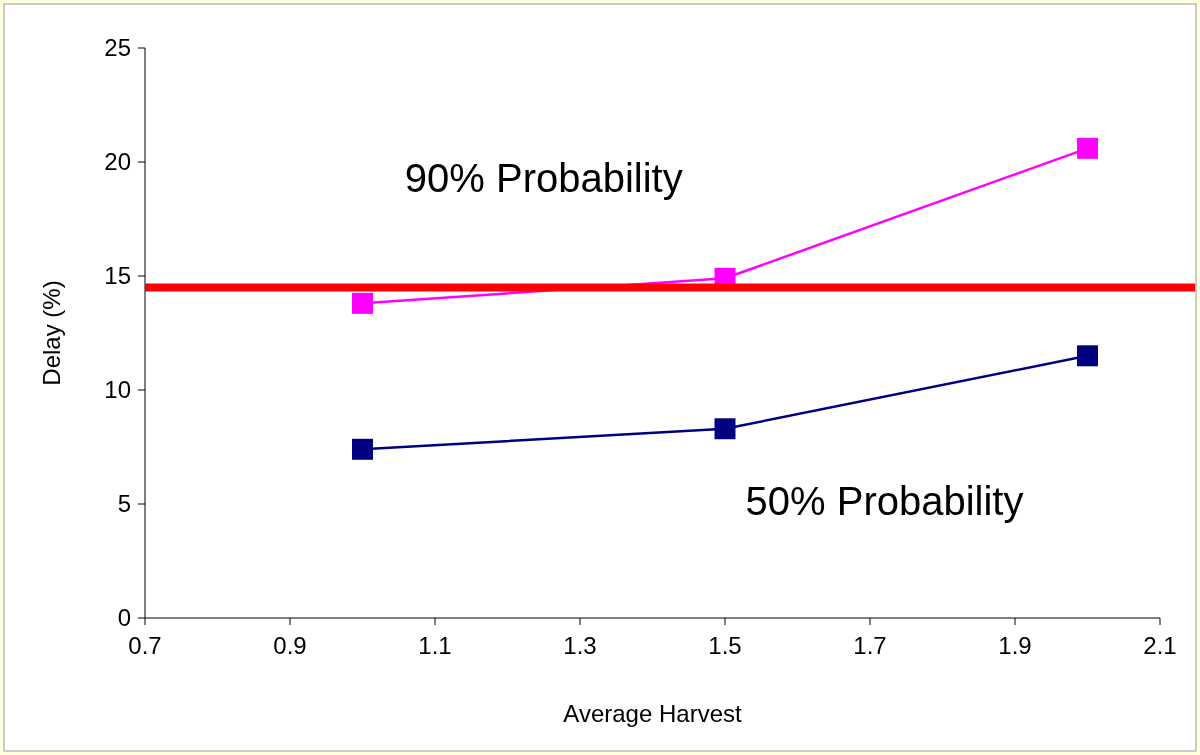  Describe the element at coordinates (117, 390) in the screenshot. I see `y-tick-label: 10` at that location.